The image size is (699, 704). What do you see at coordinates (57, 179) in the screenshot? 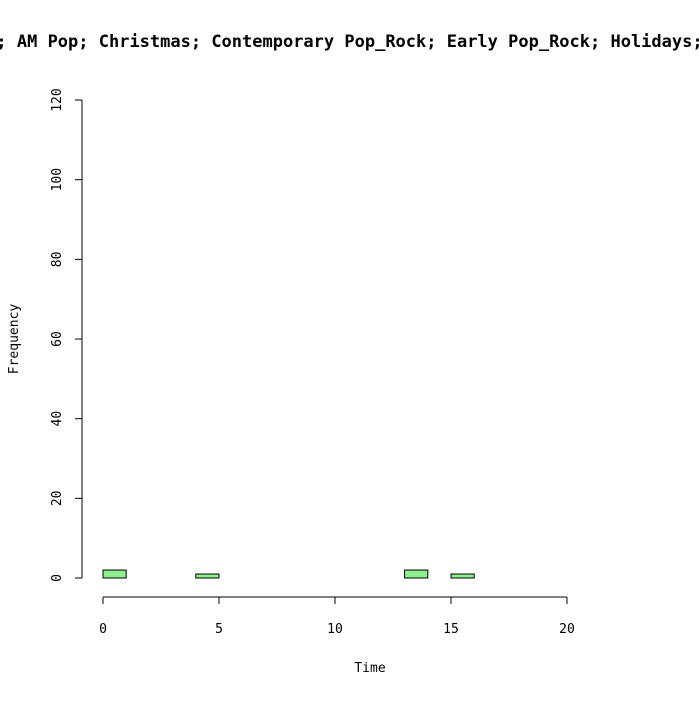
I see `y-tick-label: 100` at bounding box center [57, 179].